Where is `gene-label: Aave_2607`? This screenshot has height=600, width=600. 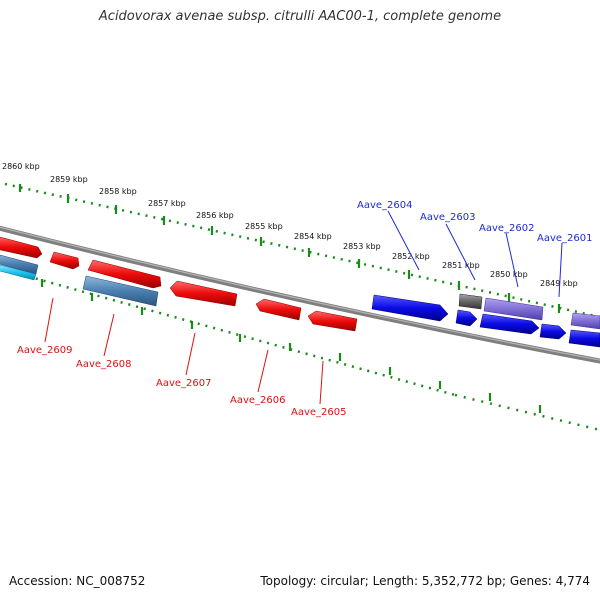
gene-label: Aave_2607 is located at coordinates (184, 383).